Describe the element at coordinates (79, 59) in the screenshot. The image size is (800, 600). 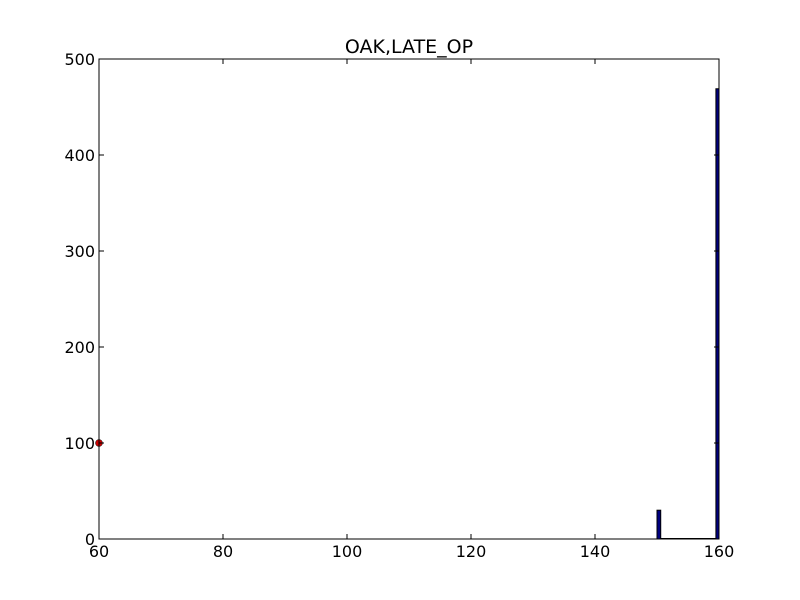
I see `y-tick-label: 500` at that location.